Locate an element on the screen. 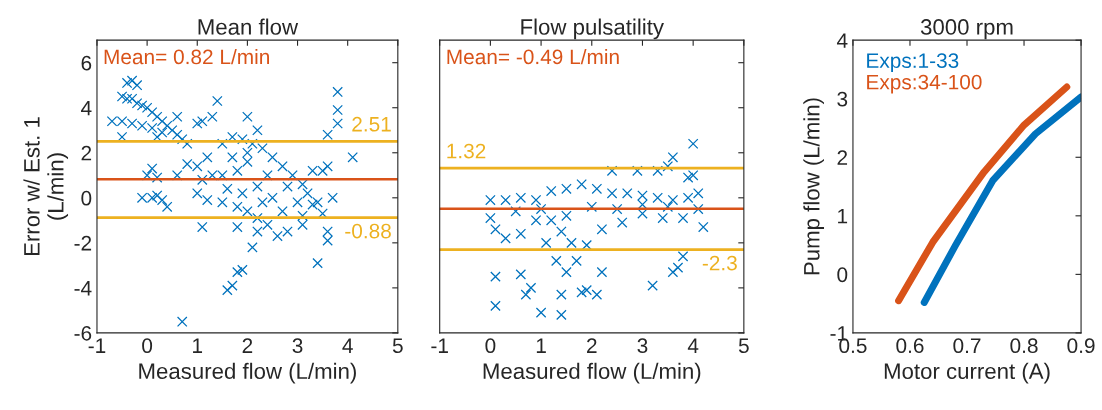 The width and height of the screenshot is (1102, 410). y-tick-label: 3 is located at coordinates (842, 99).